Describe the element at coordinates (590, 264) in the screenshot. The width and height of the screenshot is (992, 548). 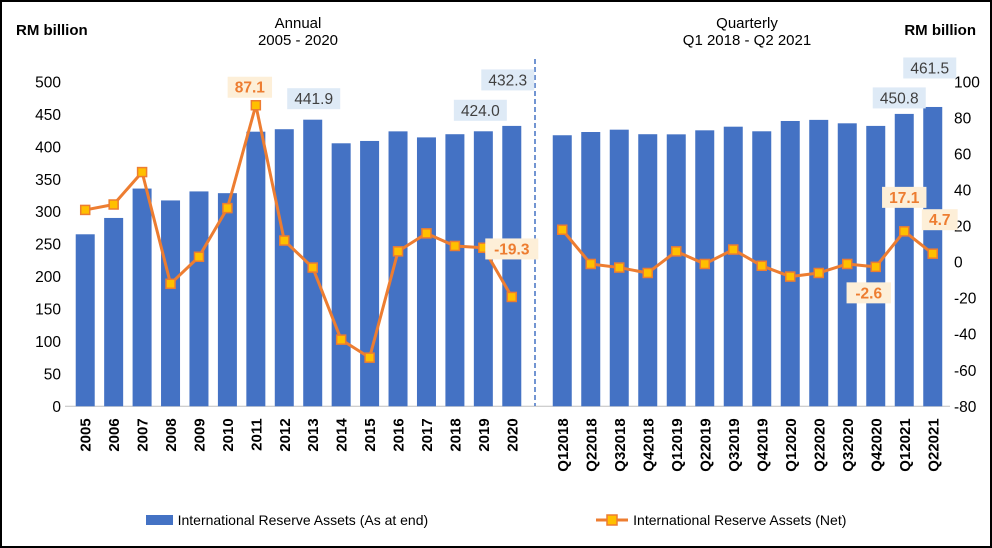
I see `marker-Q22018` at that location.